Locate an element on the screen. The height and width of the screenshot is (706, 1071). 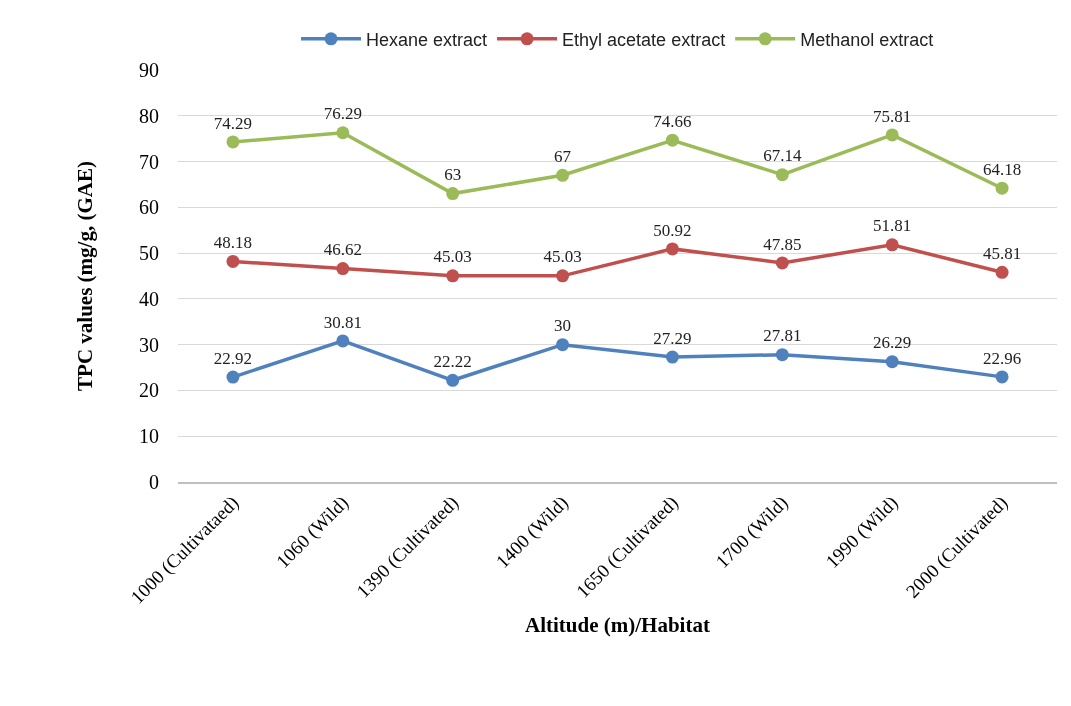
data-label: 30 is located at coordinates (563, 326).